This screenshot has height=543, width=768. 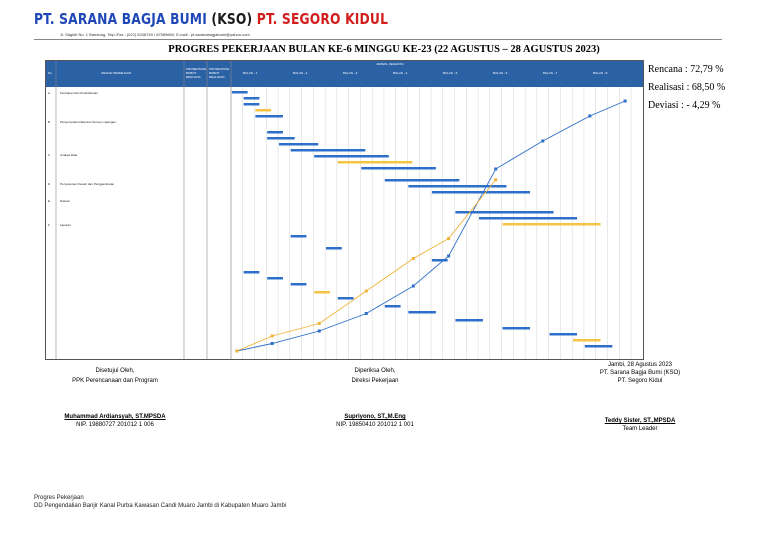 I want to click on month-label: BULAN - 3, so click(x=350, y=73).